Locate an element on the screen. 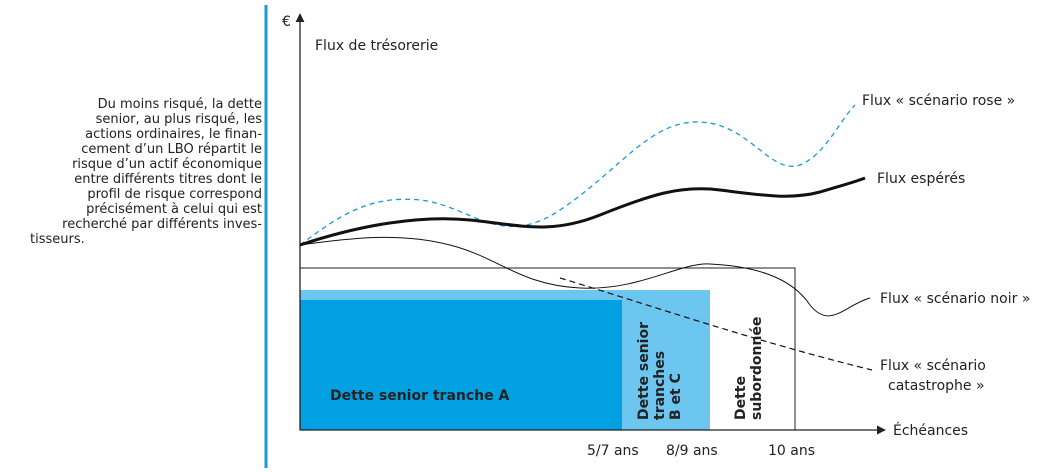 This screenshot has width=1059, height=472. tranche-a-label: Dette senior tranche A is located at coordinates (420, 396).